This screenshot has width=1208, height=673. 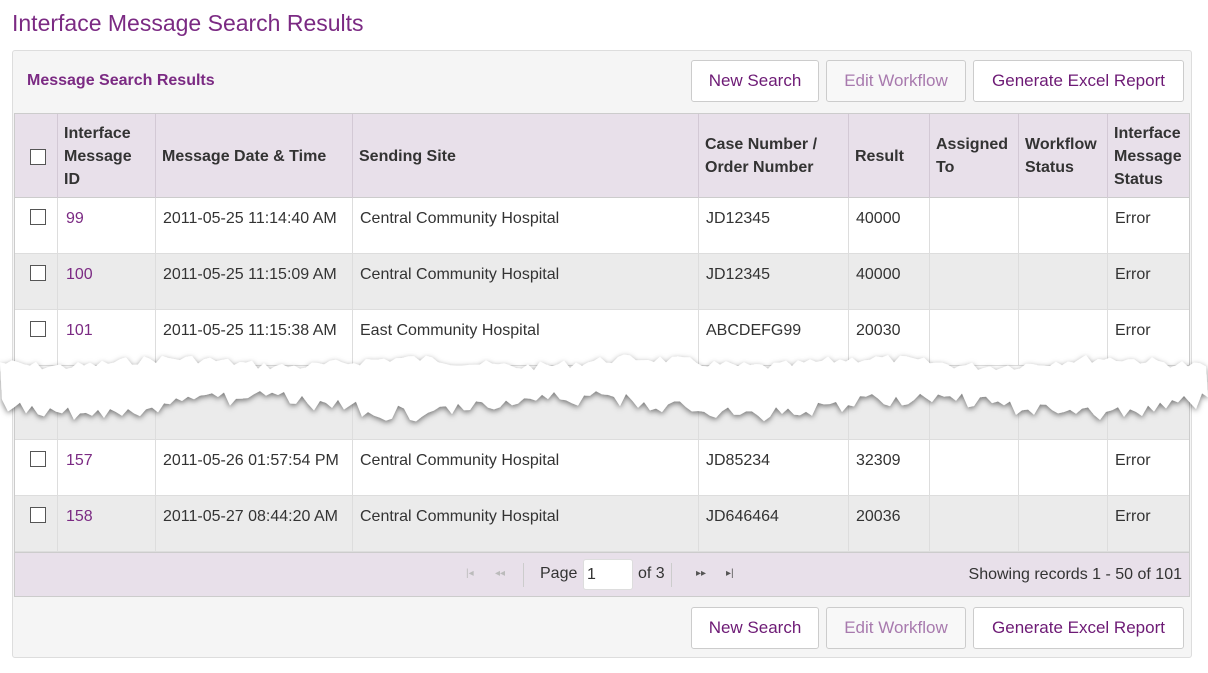 I want to click on cell-text: East Community Hospital, so click(x=450, y=330).